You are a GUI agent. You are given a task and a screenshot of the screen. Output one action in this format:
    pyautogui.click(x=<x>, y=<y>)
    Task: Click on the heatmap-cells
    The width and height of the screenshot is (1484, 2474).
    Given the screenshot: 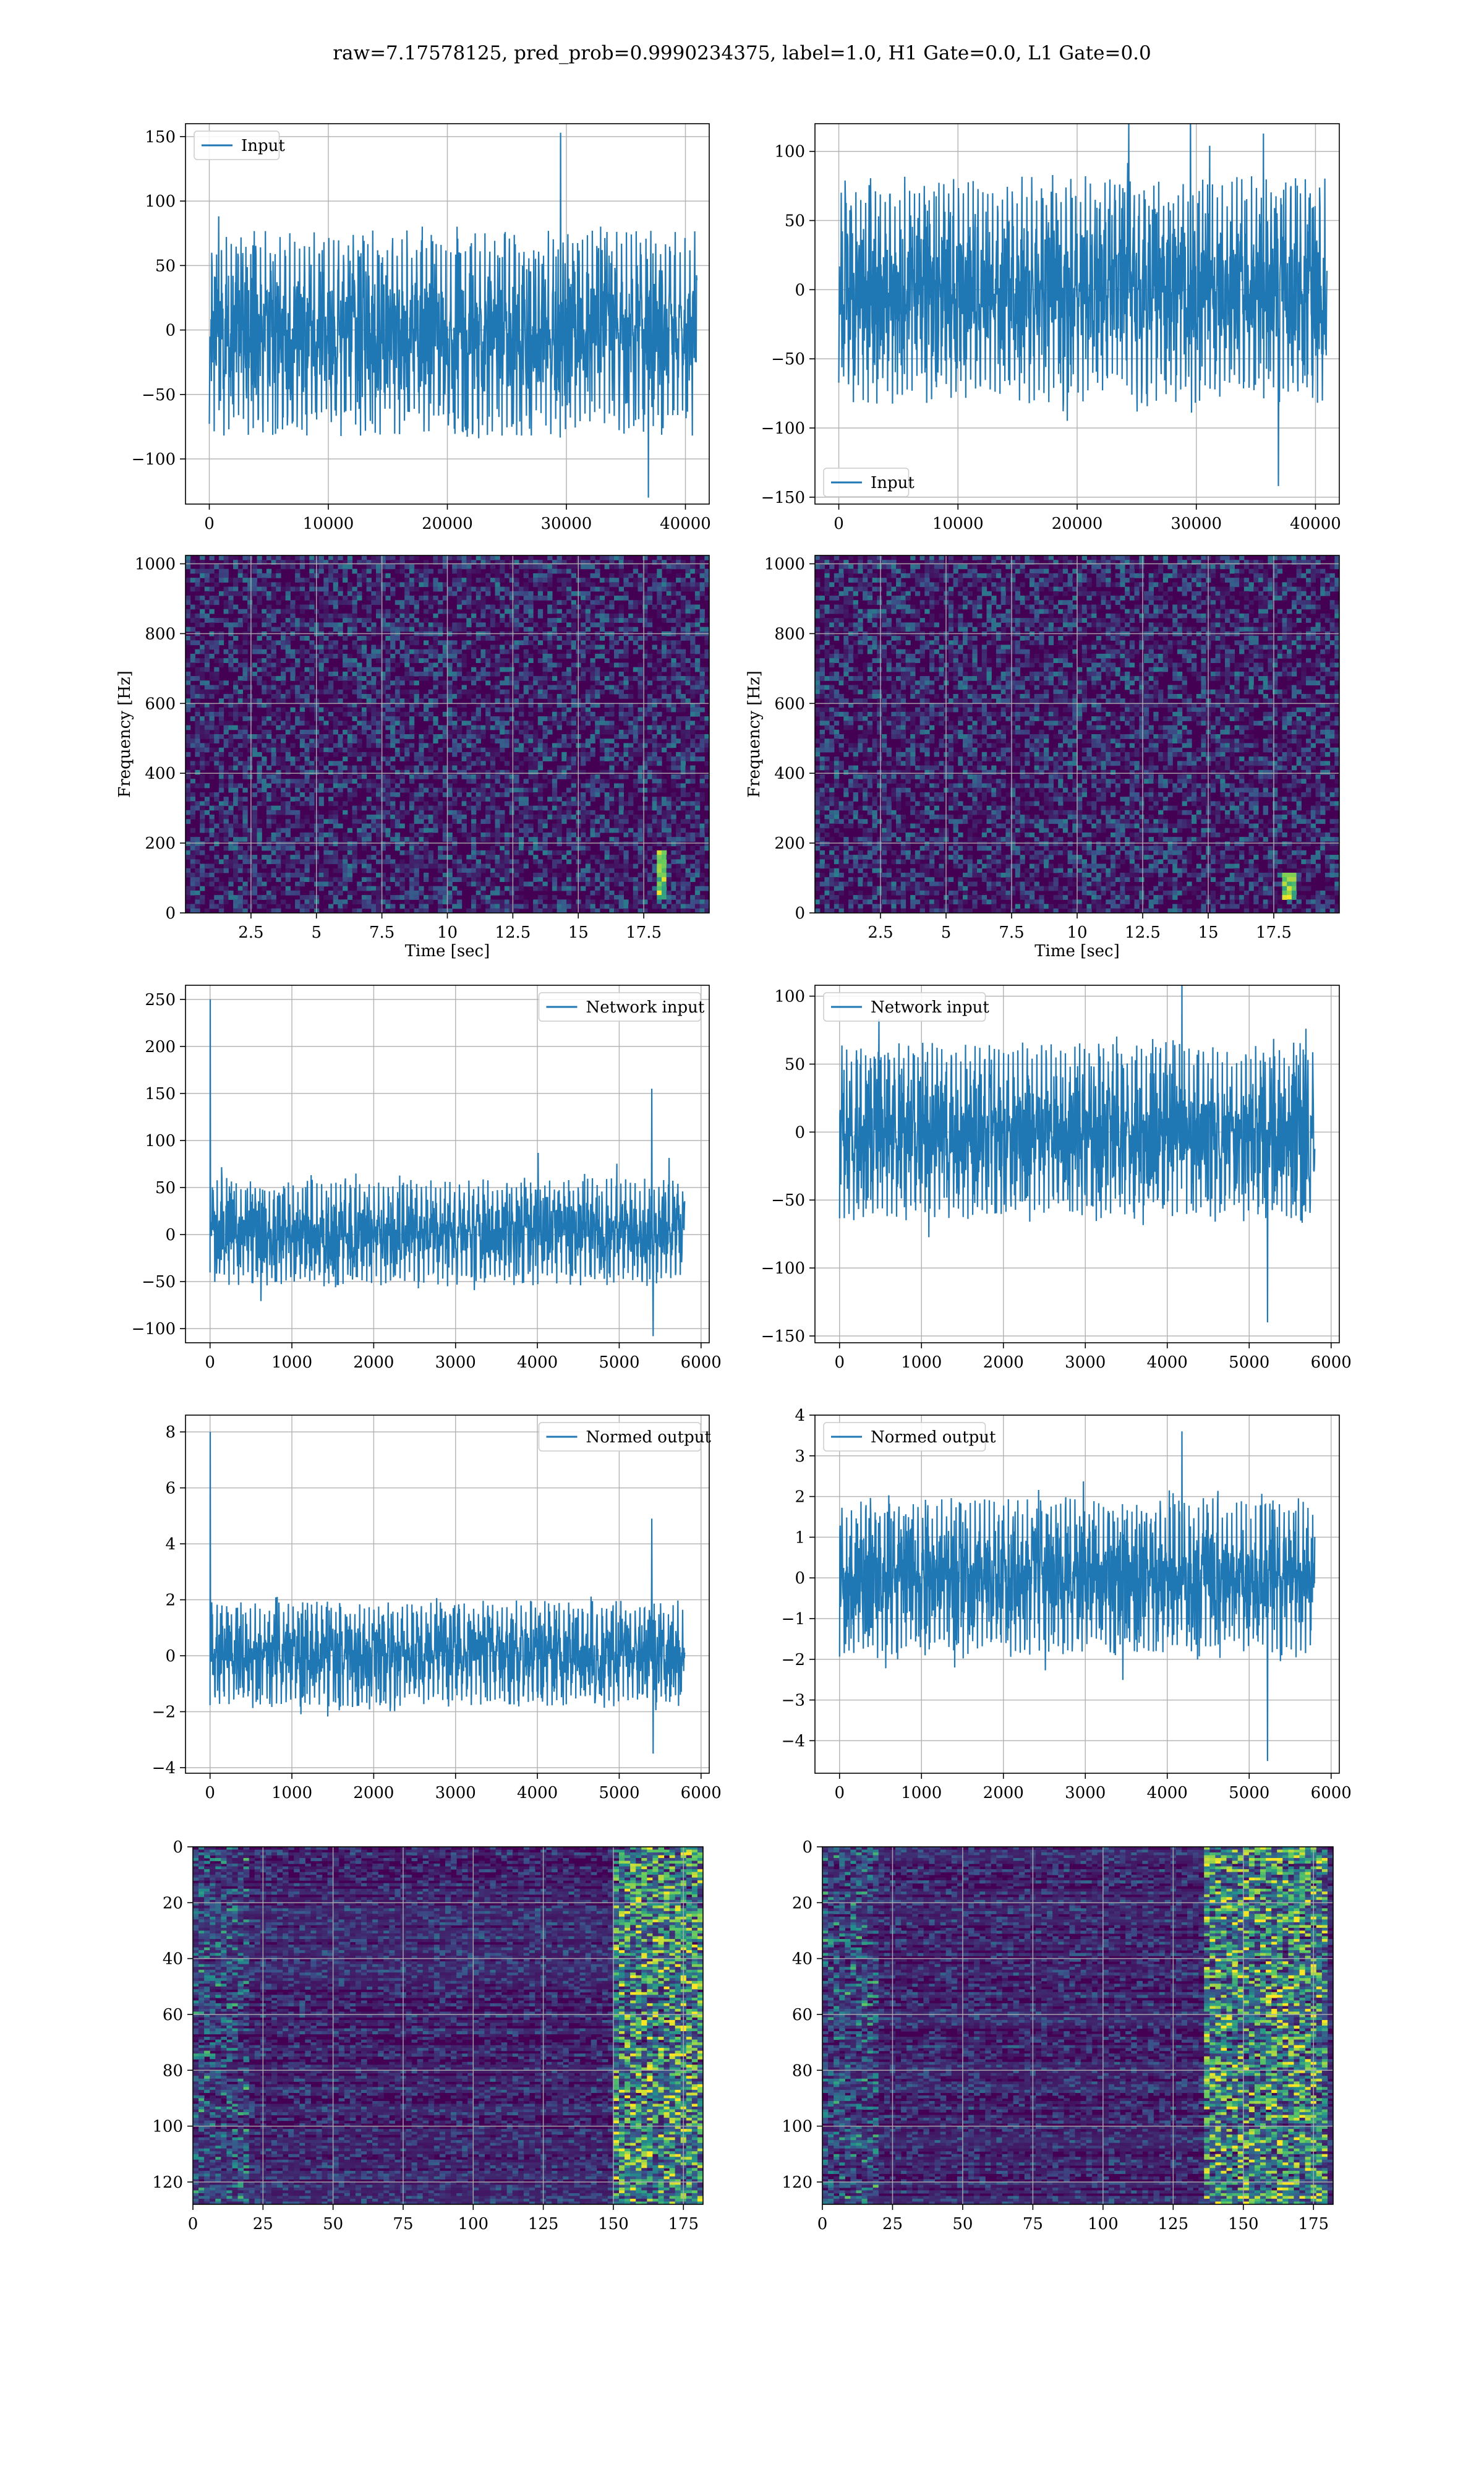 What is the action you would take?
    pyautogui.click(x=1077, y=2025)
    